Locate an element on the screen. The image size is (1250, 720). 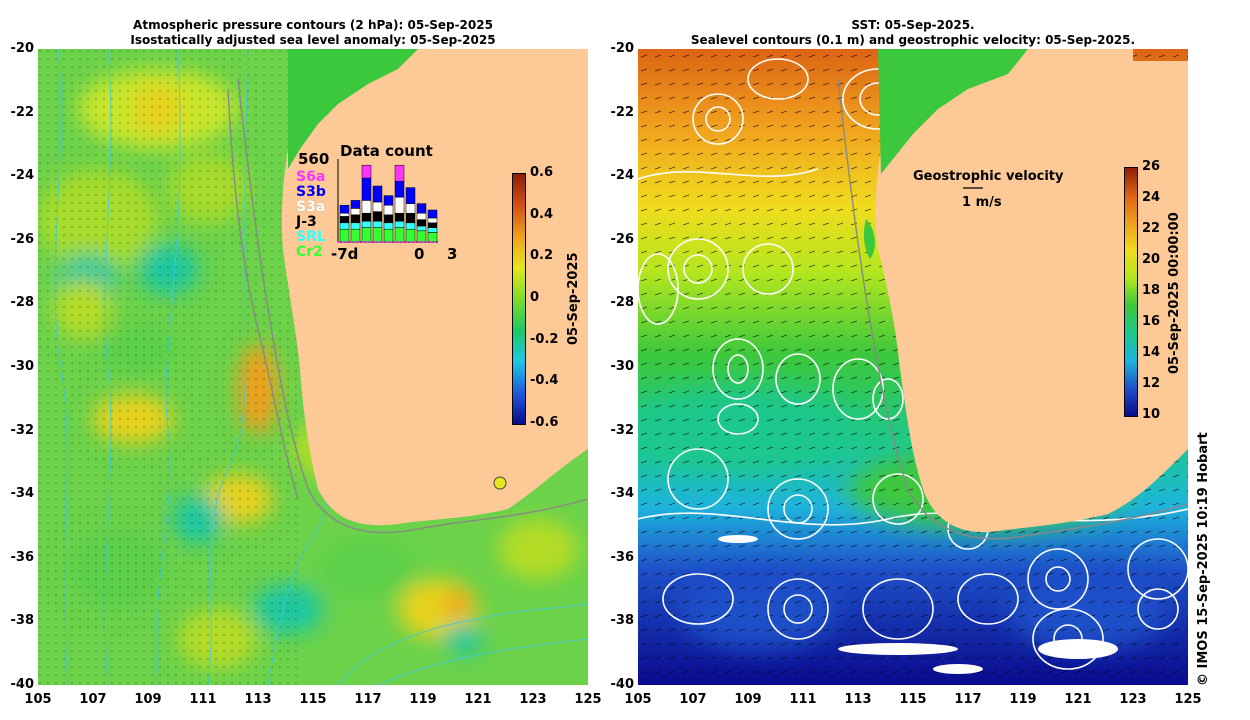
x-tick-label: 117 is located at coordinates (368, 699).